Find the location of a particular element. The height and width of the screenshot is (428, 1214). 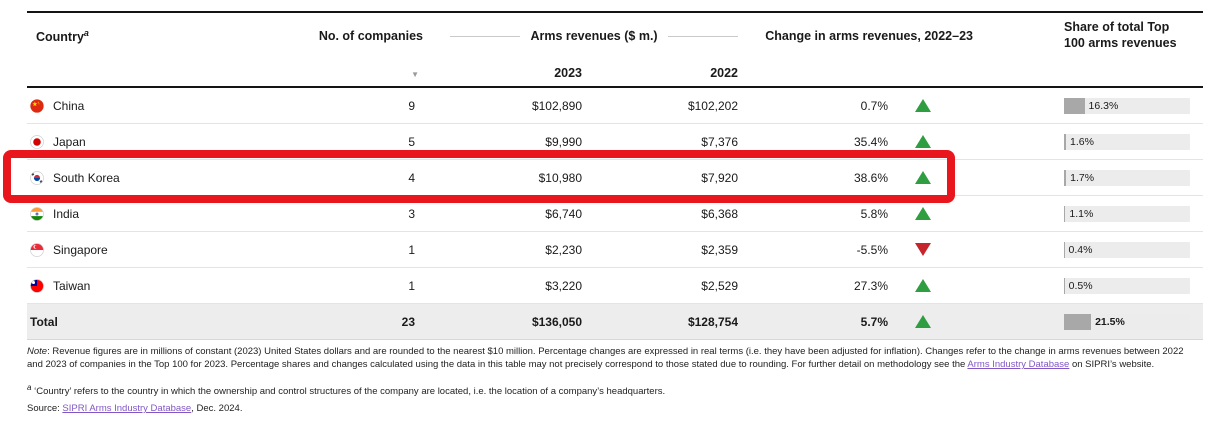

share-percent: 0.4% is located at coordinates (1080, 249).